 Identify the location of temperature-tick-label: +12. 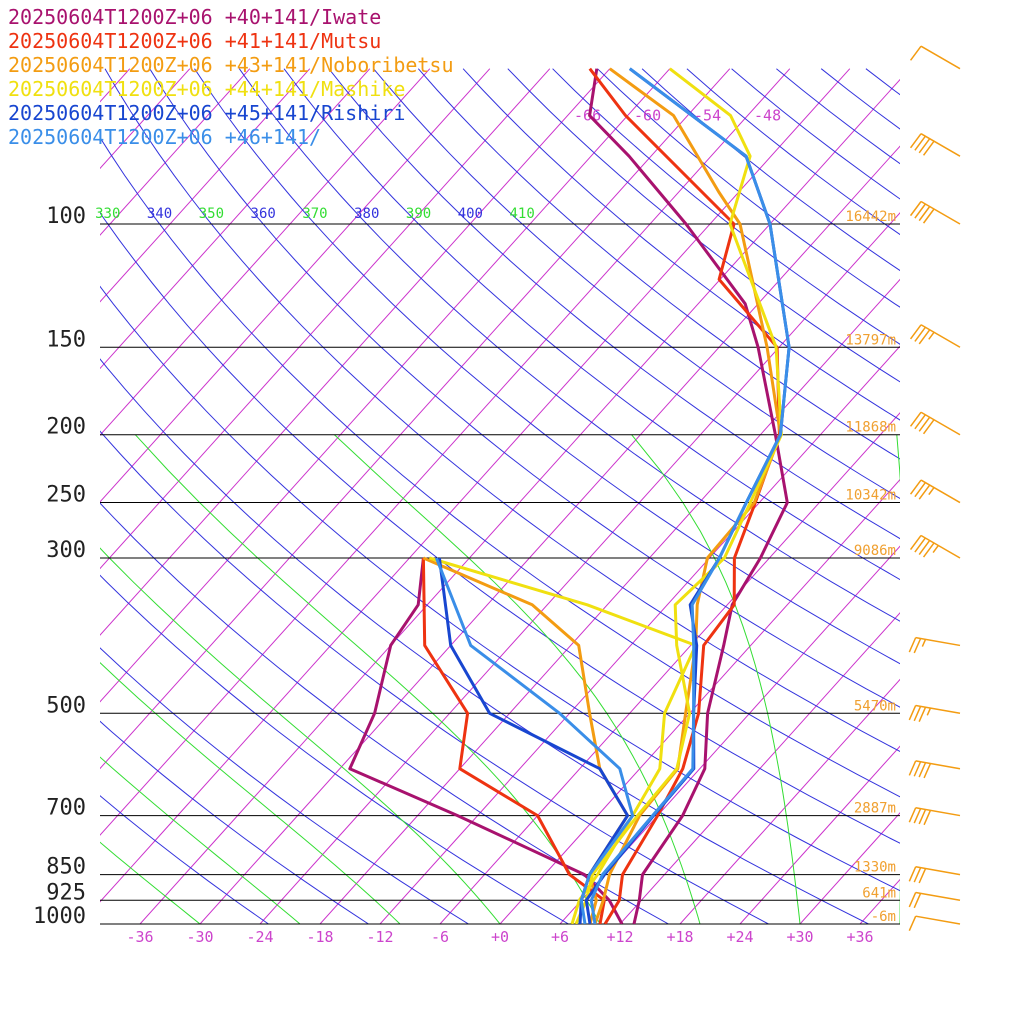
(619, 937).